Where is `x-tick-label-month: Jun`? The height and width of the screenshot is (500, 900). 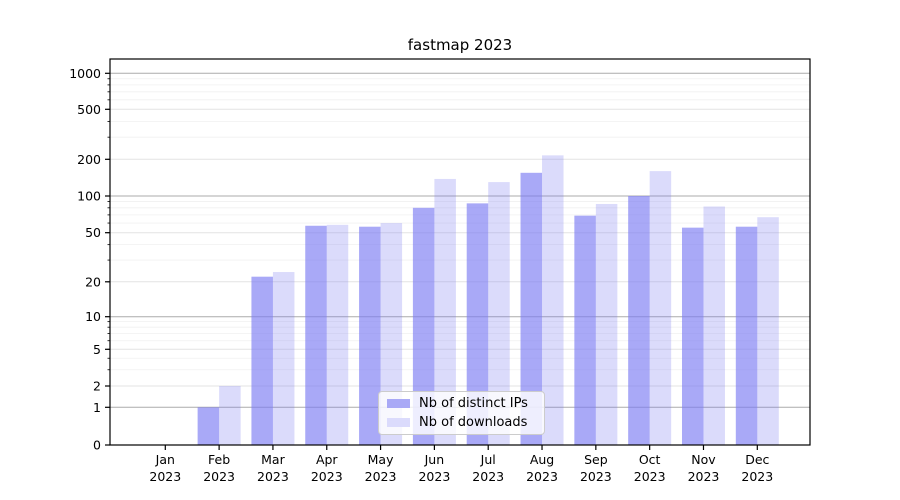
x-tick-label-month: Jun is located at coordinates (434, 459).